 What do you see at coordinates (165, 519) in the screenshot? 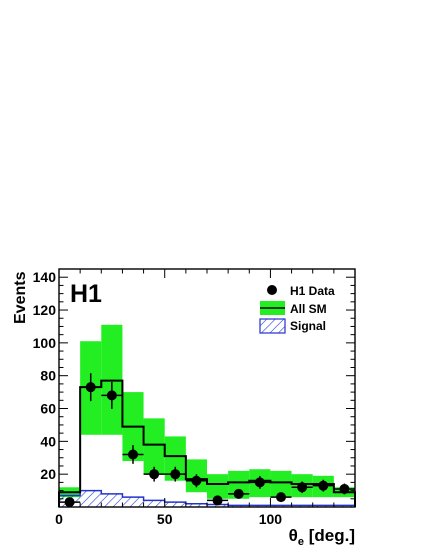
I see `x-tick-label: 50` at bounding box center [165, 519].